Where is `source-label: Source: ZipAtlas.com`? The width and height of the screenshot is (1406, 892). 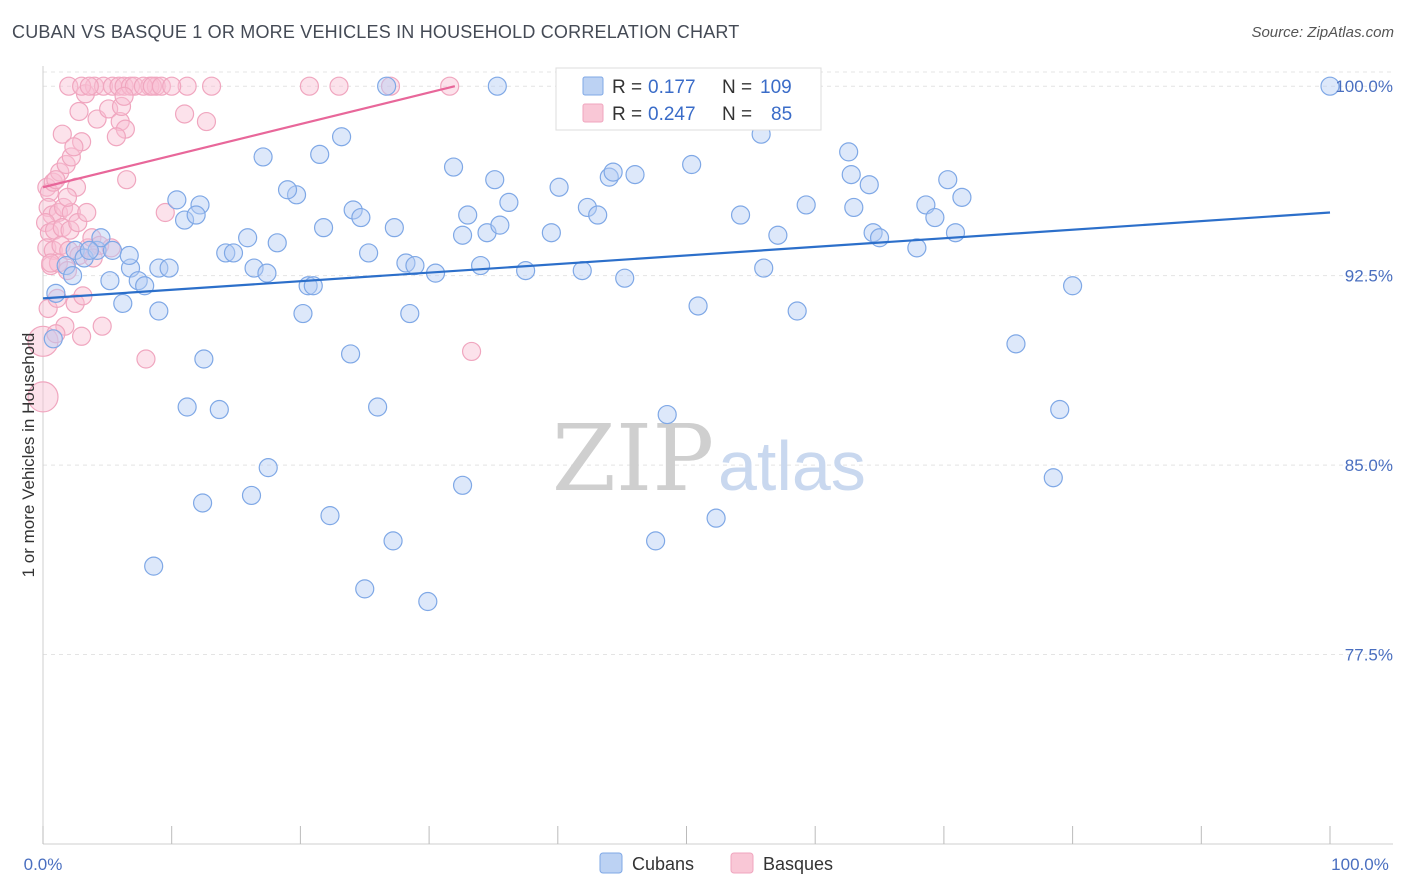
source-label: Source: ZipAtlas.com is located at coordinates (1322, 32).